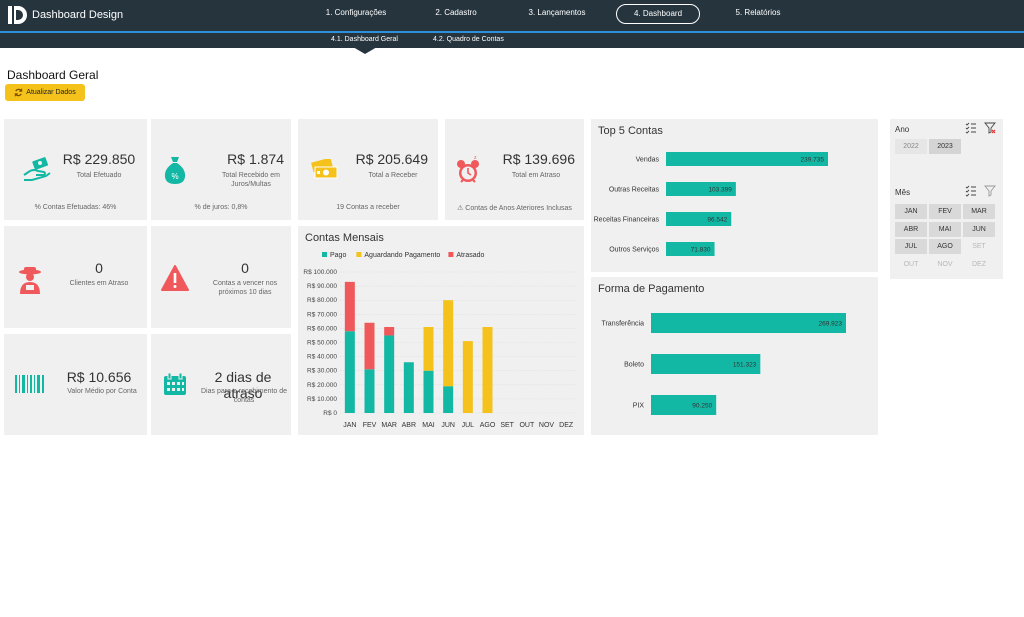 This screenshot has height=617, width=1024. What do you see at coordinates (320, 272) in the screenshot?
I see `y-tick-label: R$ 100.000` at bounding box center [320, 272].